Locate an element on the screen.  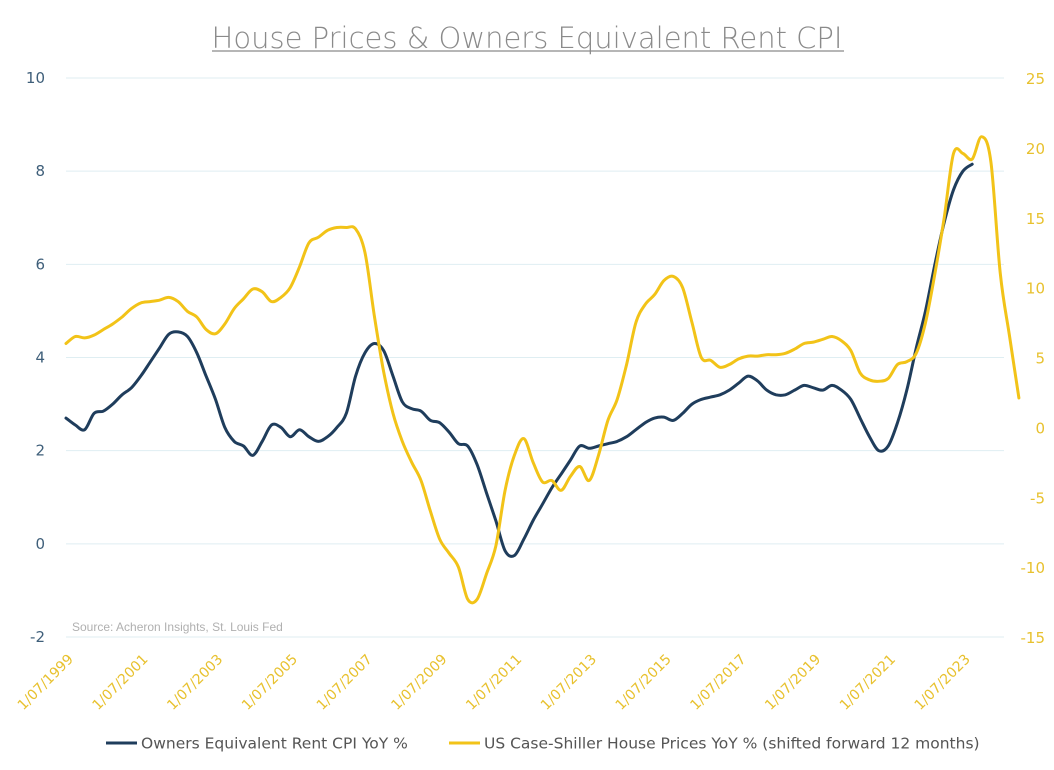
x-tick-label: 1/07/2015 is located at coordinates (644, 683).